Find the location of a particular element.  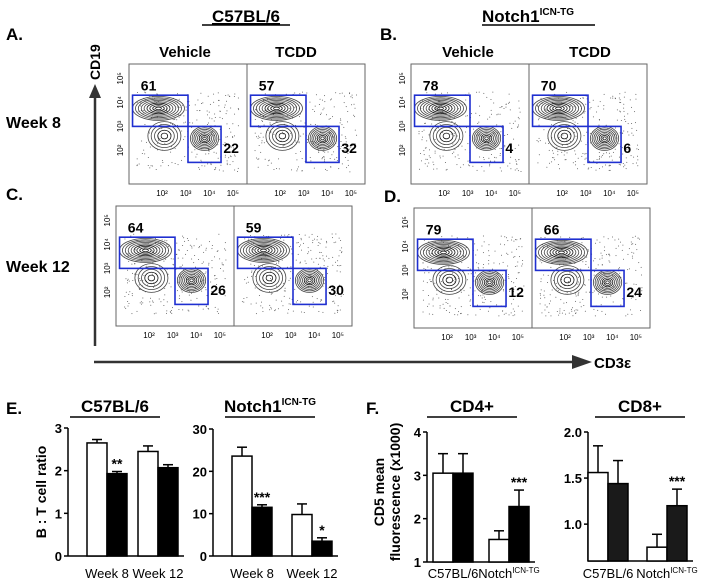

y-tick-label: 2 is located at coordinates (58, 471).